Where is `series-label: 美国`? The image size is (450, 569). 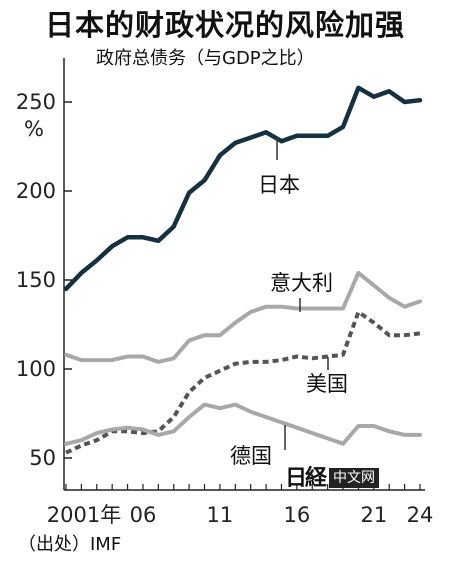
series-label: 美国 is located at coordinates (327, 384).